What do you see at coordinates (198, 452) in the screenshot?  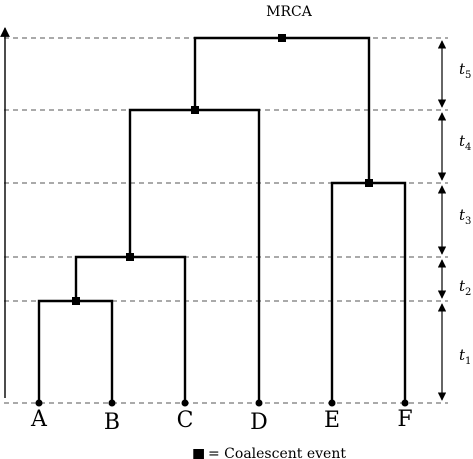 I see `legend-marker: ■` at bounding box center [198, 452].